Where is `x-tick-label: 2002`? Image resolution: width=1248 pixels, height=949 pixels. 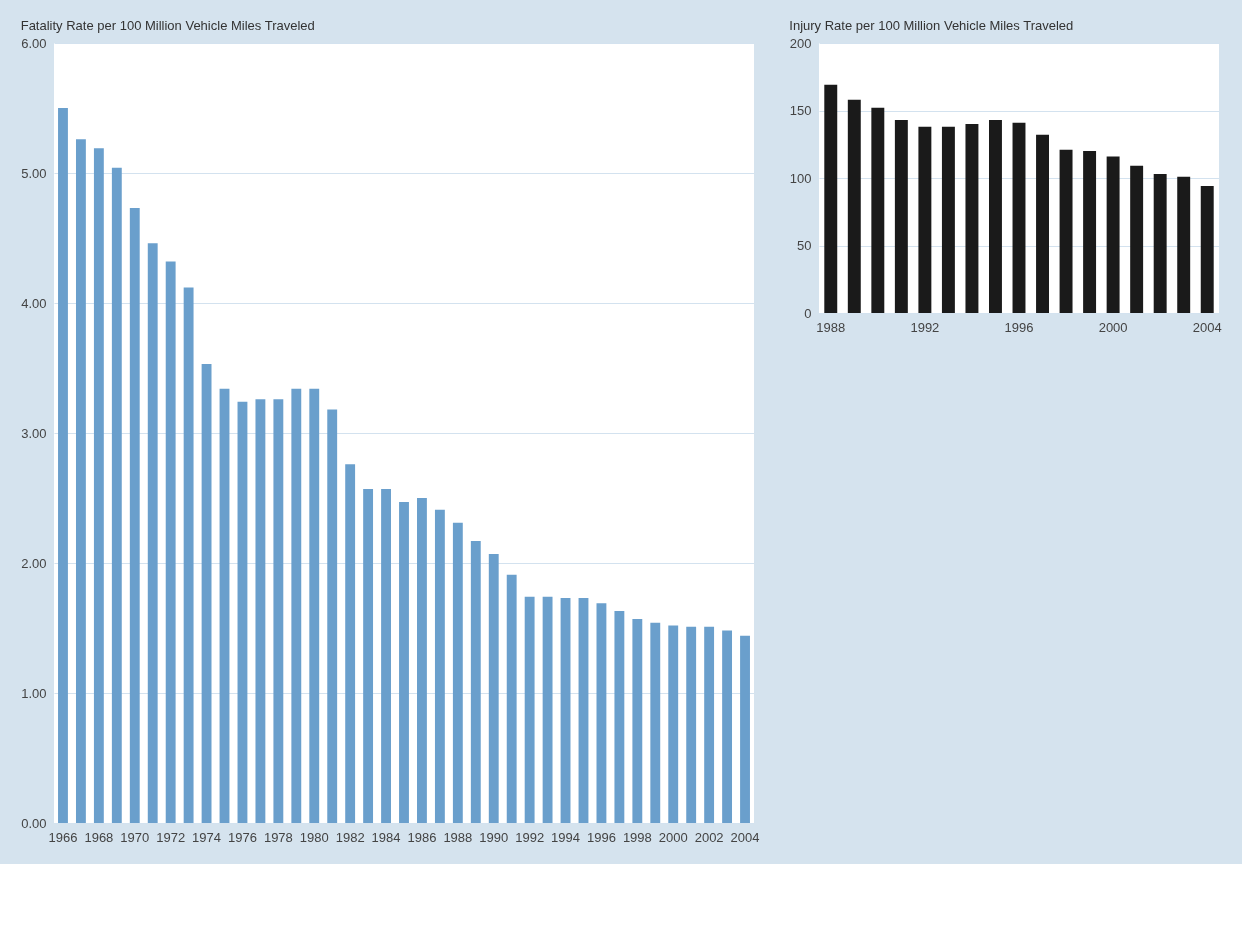 x-tick-label: 2002 is located at coordinates (709, 837).